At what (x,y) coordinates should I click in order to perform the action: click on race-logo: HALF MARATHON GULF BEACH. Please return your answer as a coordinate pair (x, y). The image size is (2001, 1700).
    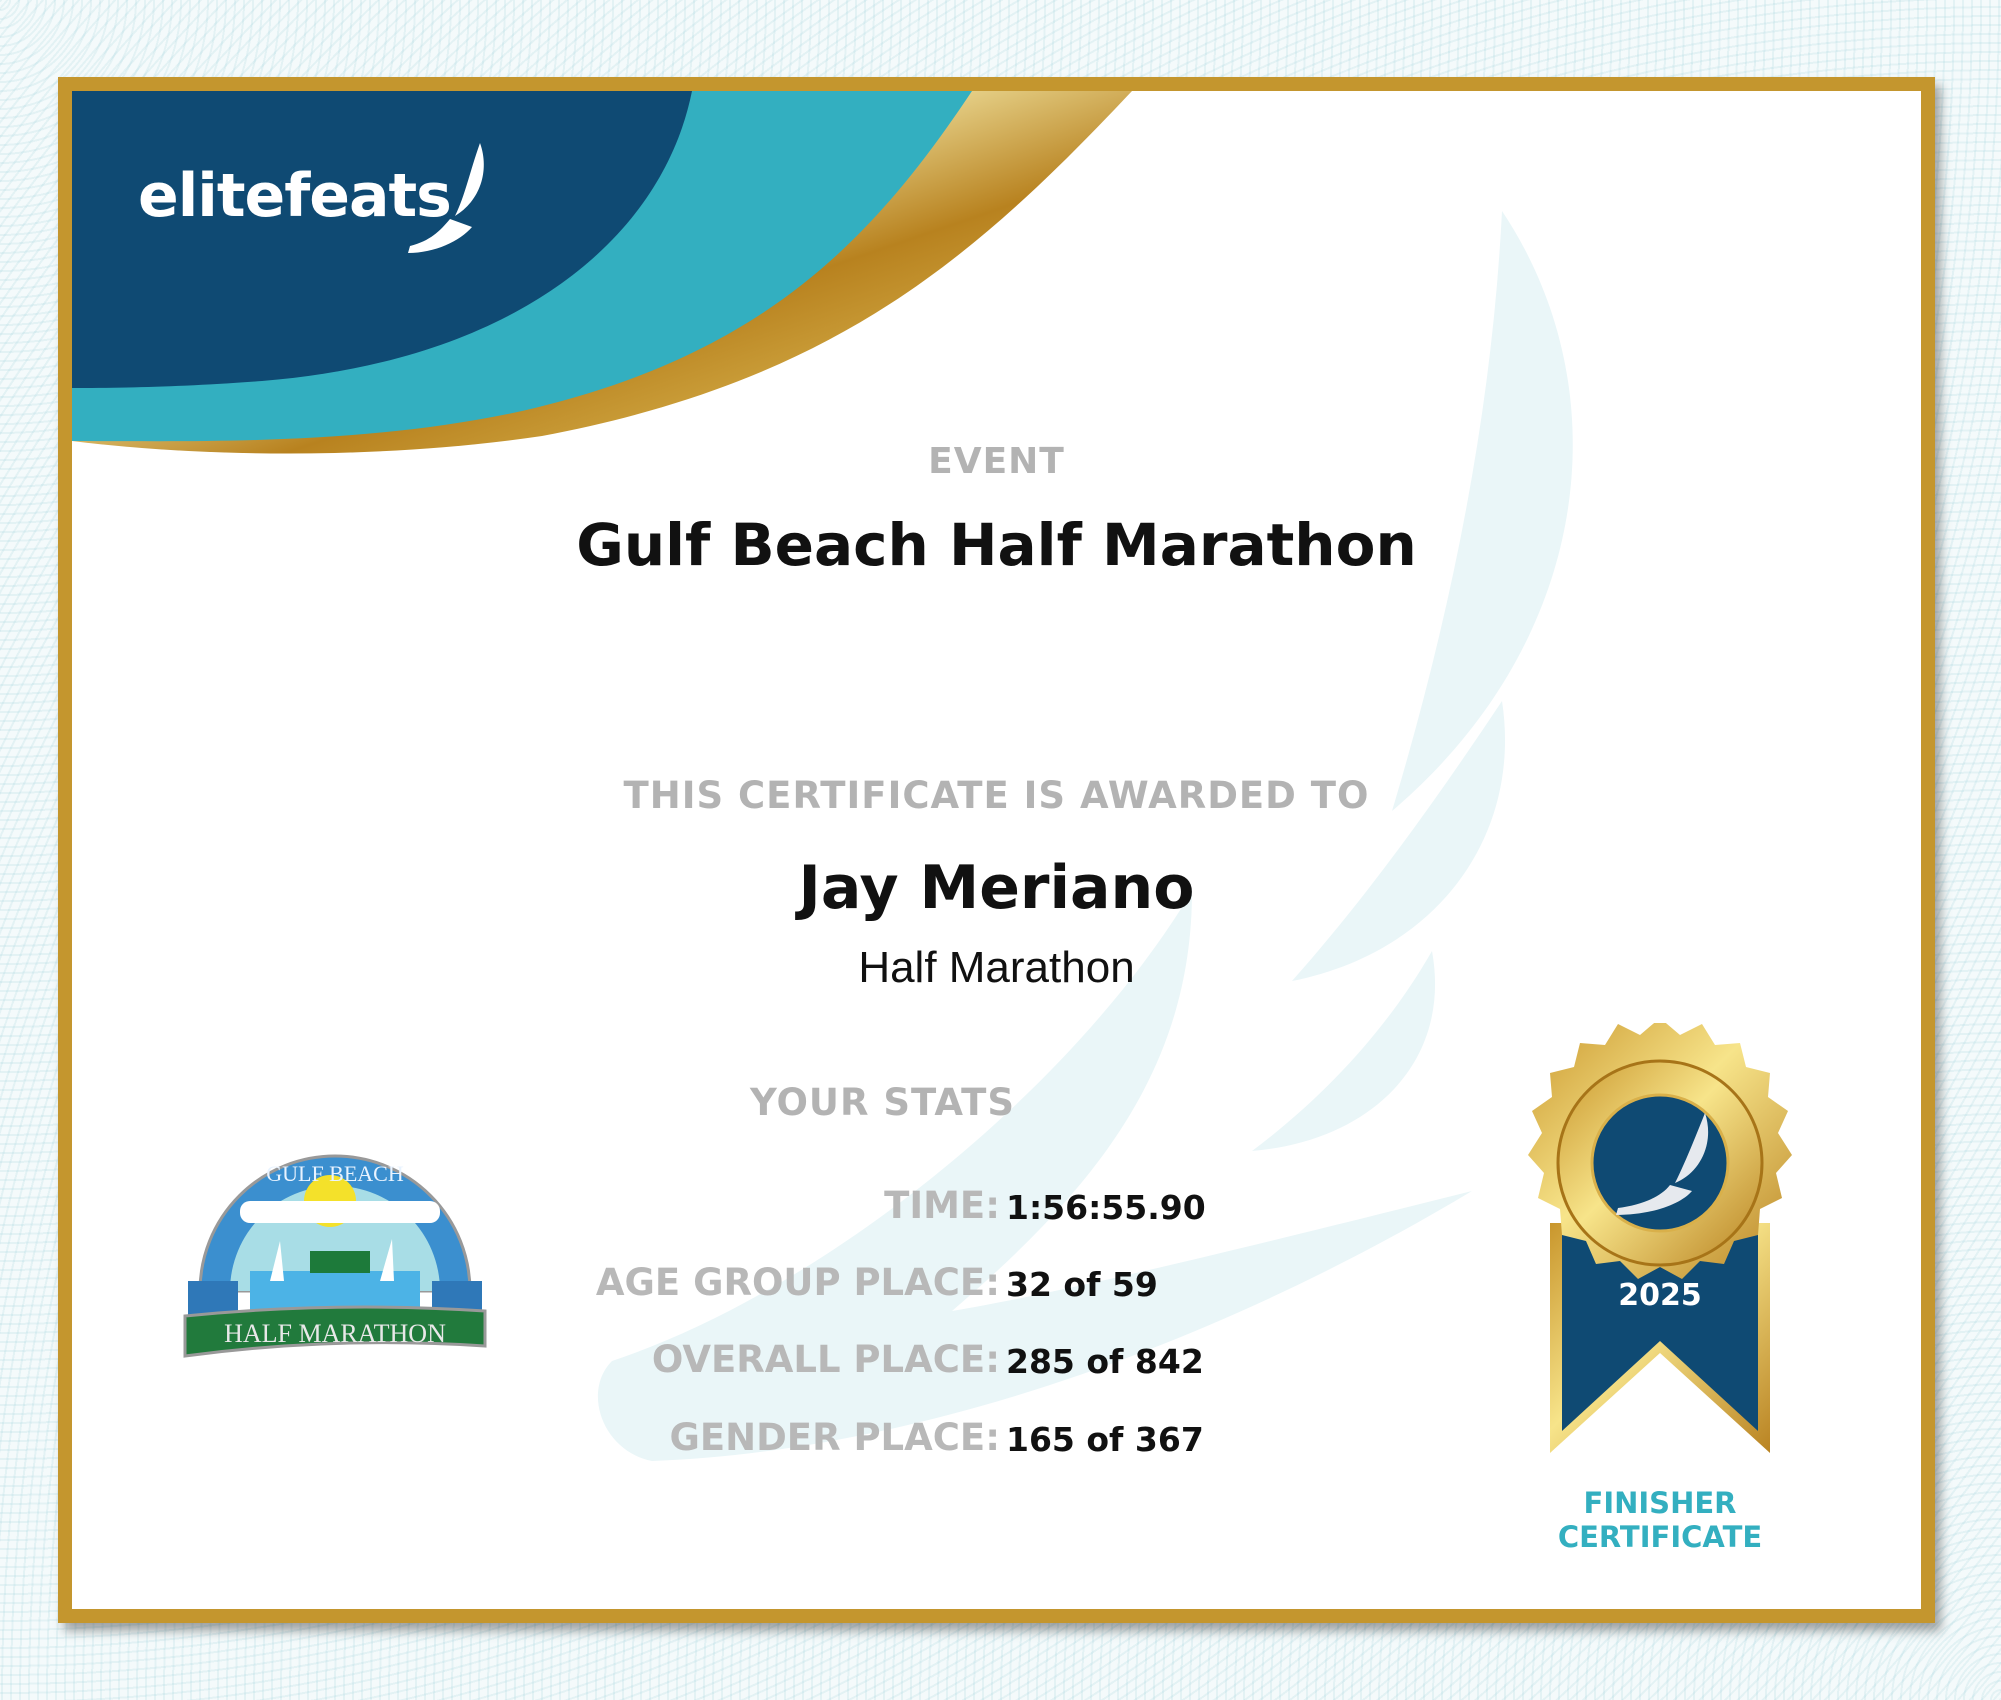
    Looking at the image, I should click on (335, 1256).